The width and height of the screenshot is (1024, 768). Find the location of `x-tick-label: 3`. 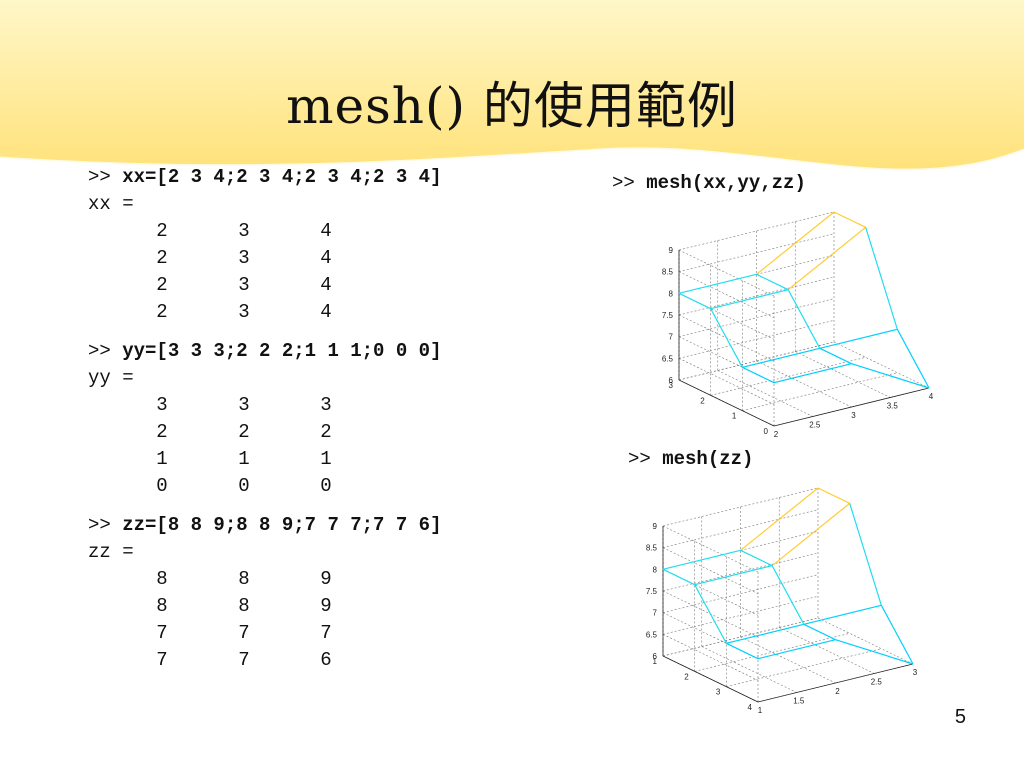

x-tick-label: 3 is located at coordinates (915, 672).